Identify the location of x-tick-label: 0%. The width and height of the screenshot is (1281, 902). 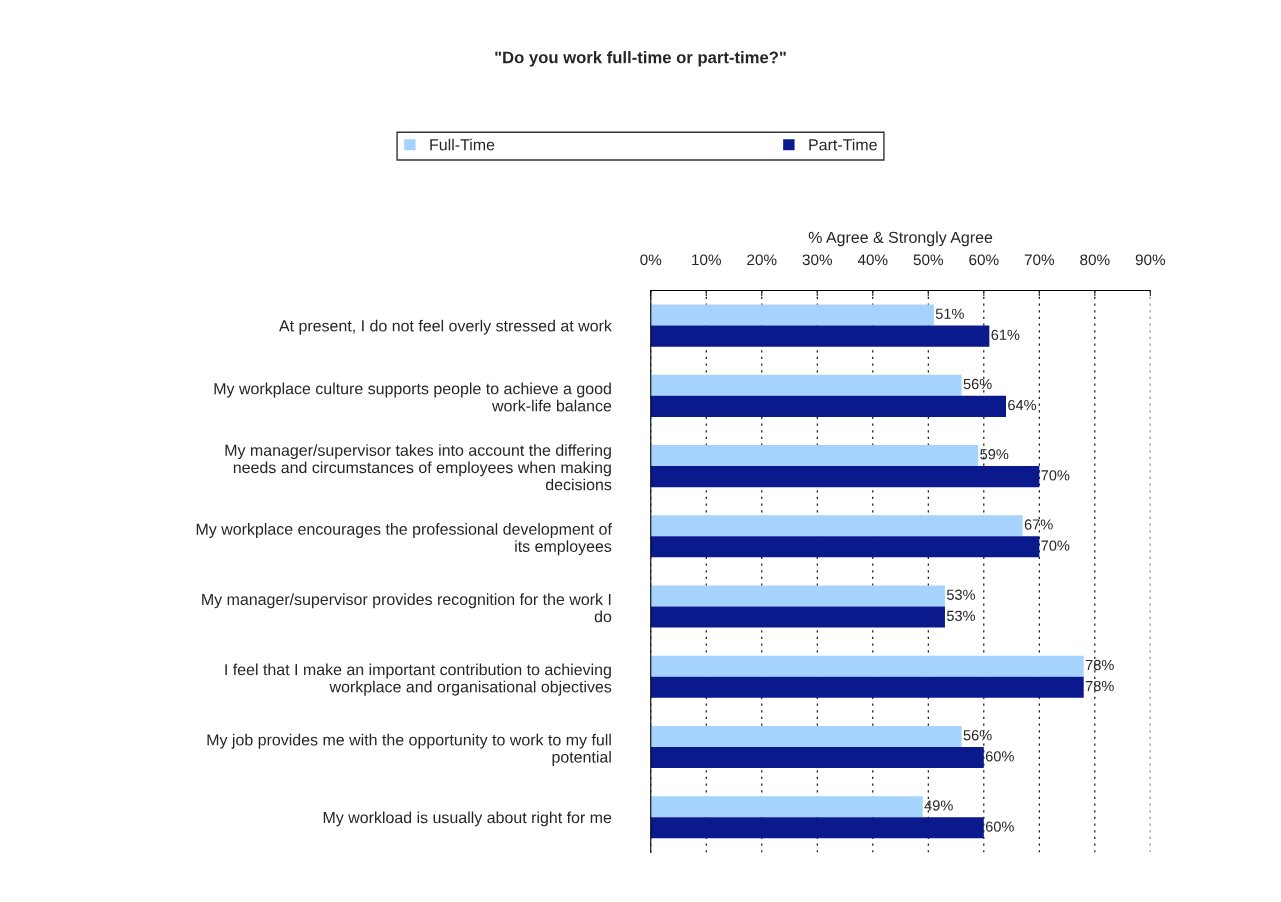
(651, 260).